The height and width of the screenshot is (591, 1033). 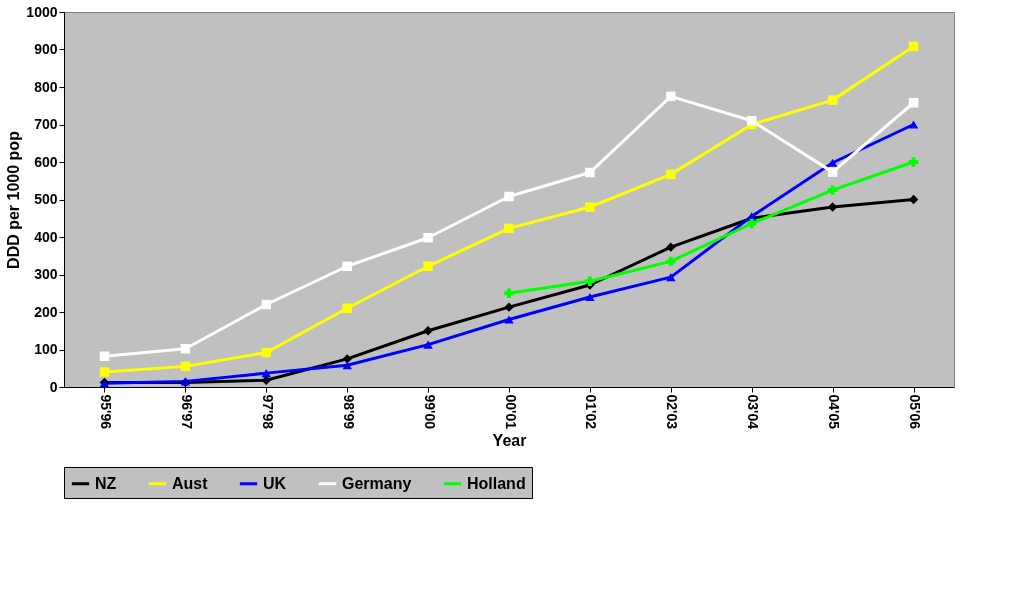 What do you see at coordinates (14, 199) in the screenshot?
I see `y-axis-title: DDD per 1000 pop` at bounding box center [14, 199].